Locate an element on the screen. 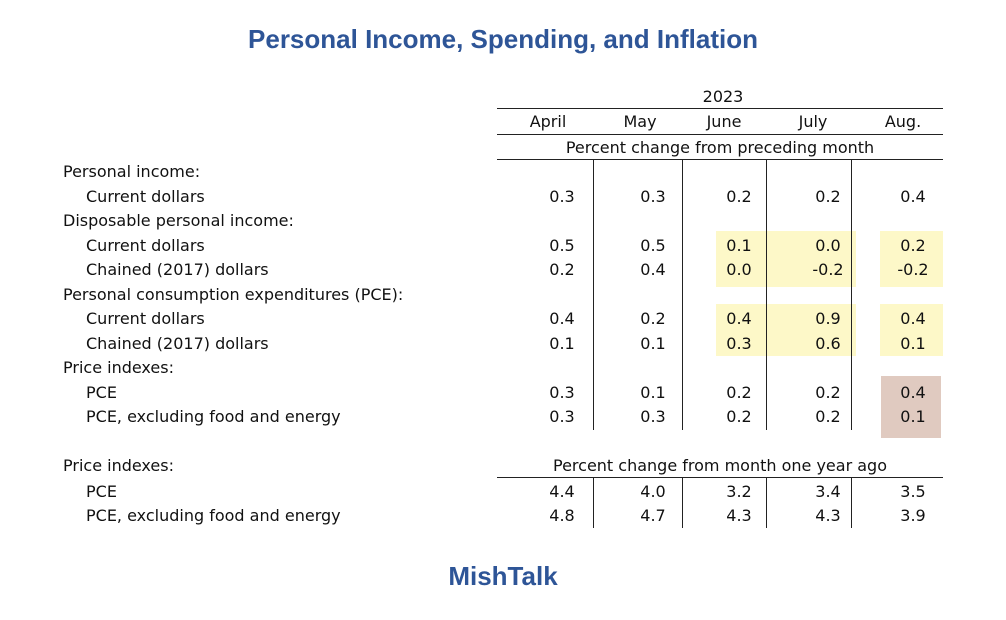 The image size is (1006, 620). table-cell: 4.8 is located at coordinates (562, 515).